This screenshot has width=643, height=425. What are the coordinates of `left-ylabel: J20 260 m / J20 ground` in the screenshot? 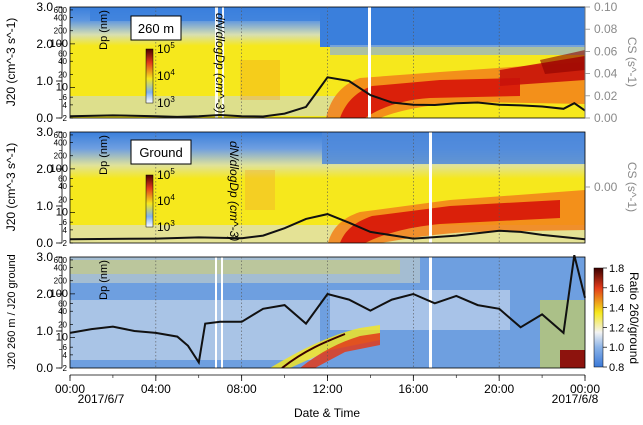 It's located at (12, 312).